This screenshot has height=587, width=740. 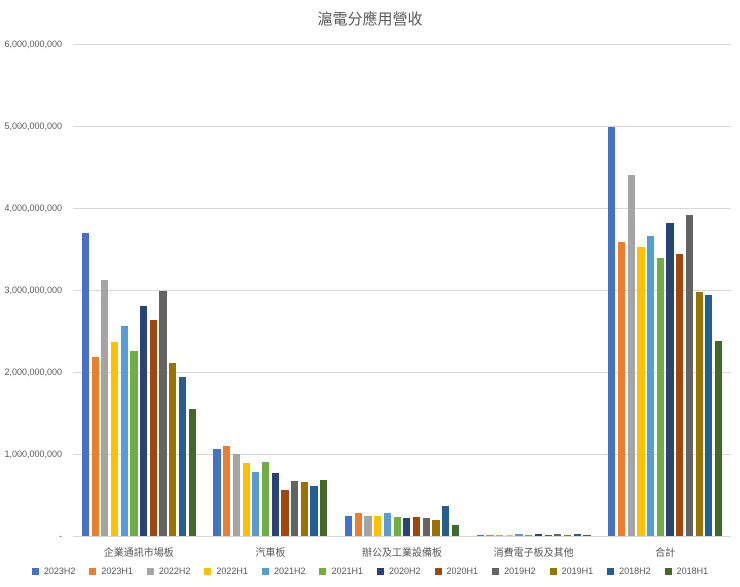 I want to click on x-tick-label: 企業通訊市場板, so click(x=138, y=553).